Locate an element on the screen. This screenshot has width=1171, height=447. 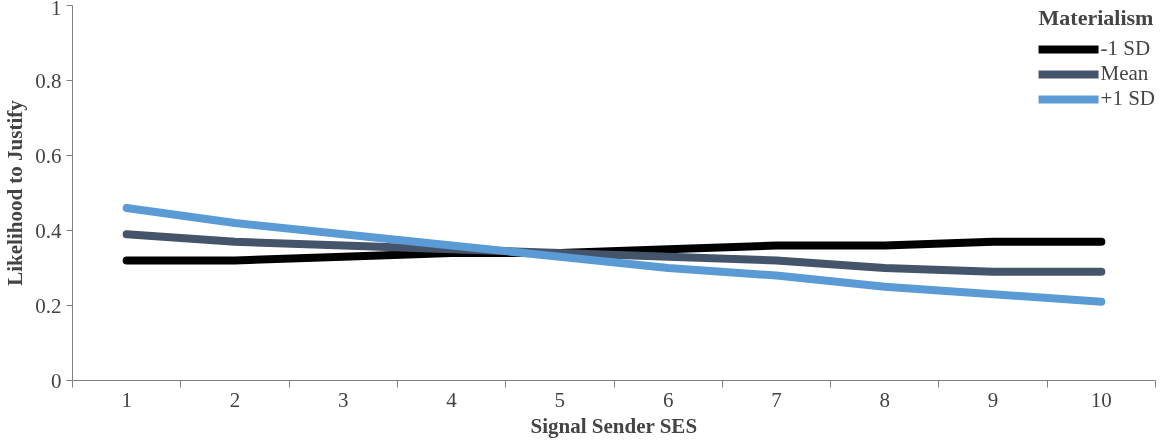
x-tick-label: 9 is located at coordinates (993, 399).